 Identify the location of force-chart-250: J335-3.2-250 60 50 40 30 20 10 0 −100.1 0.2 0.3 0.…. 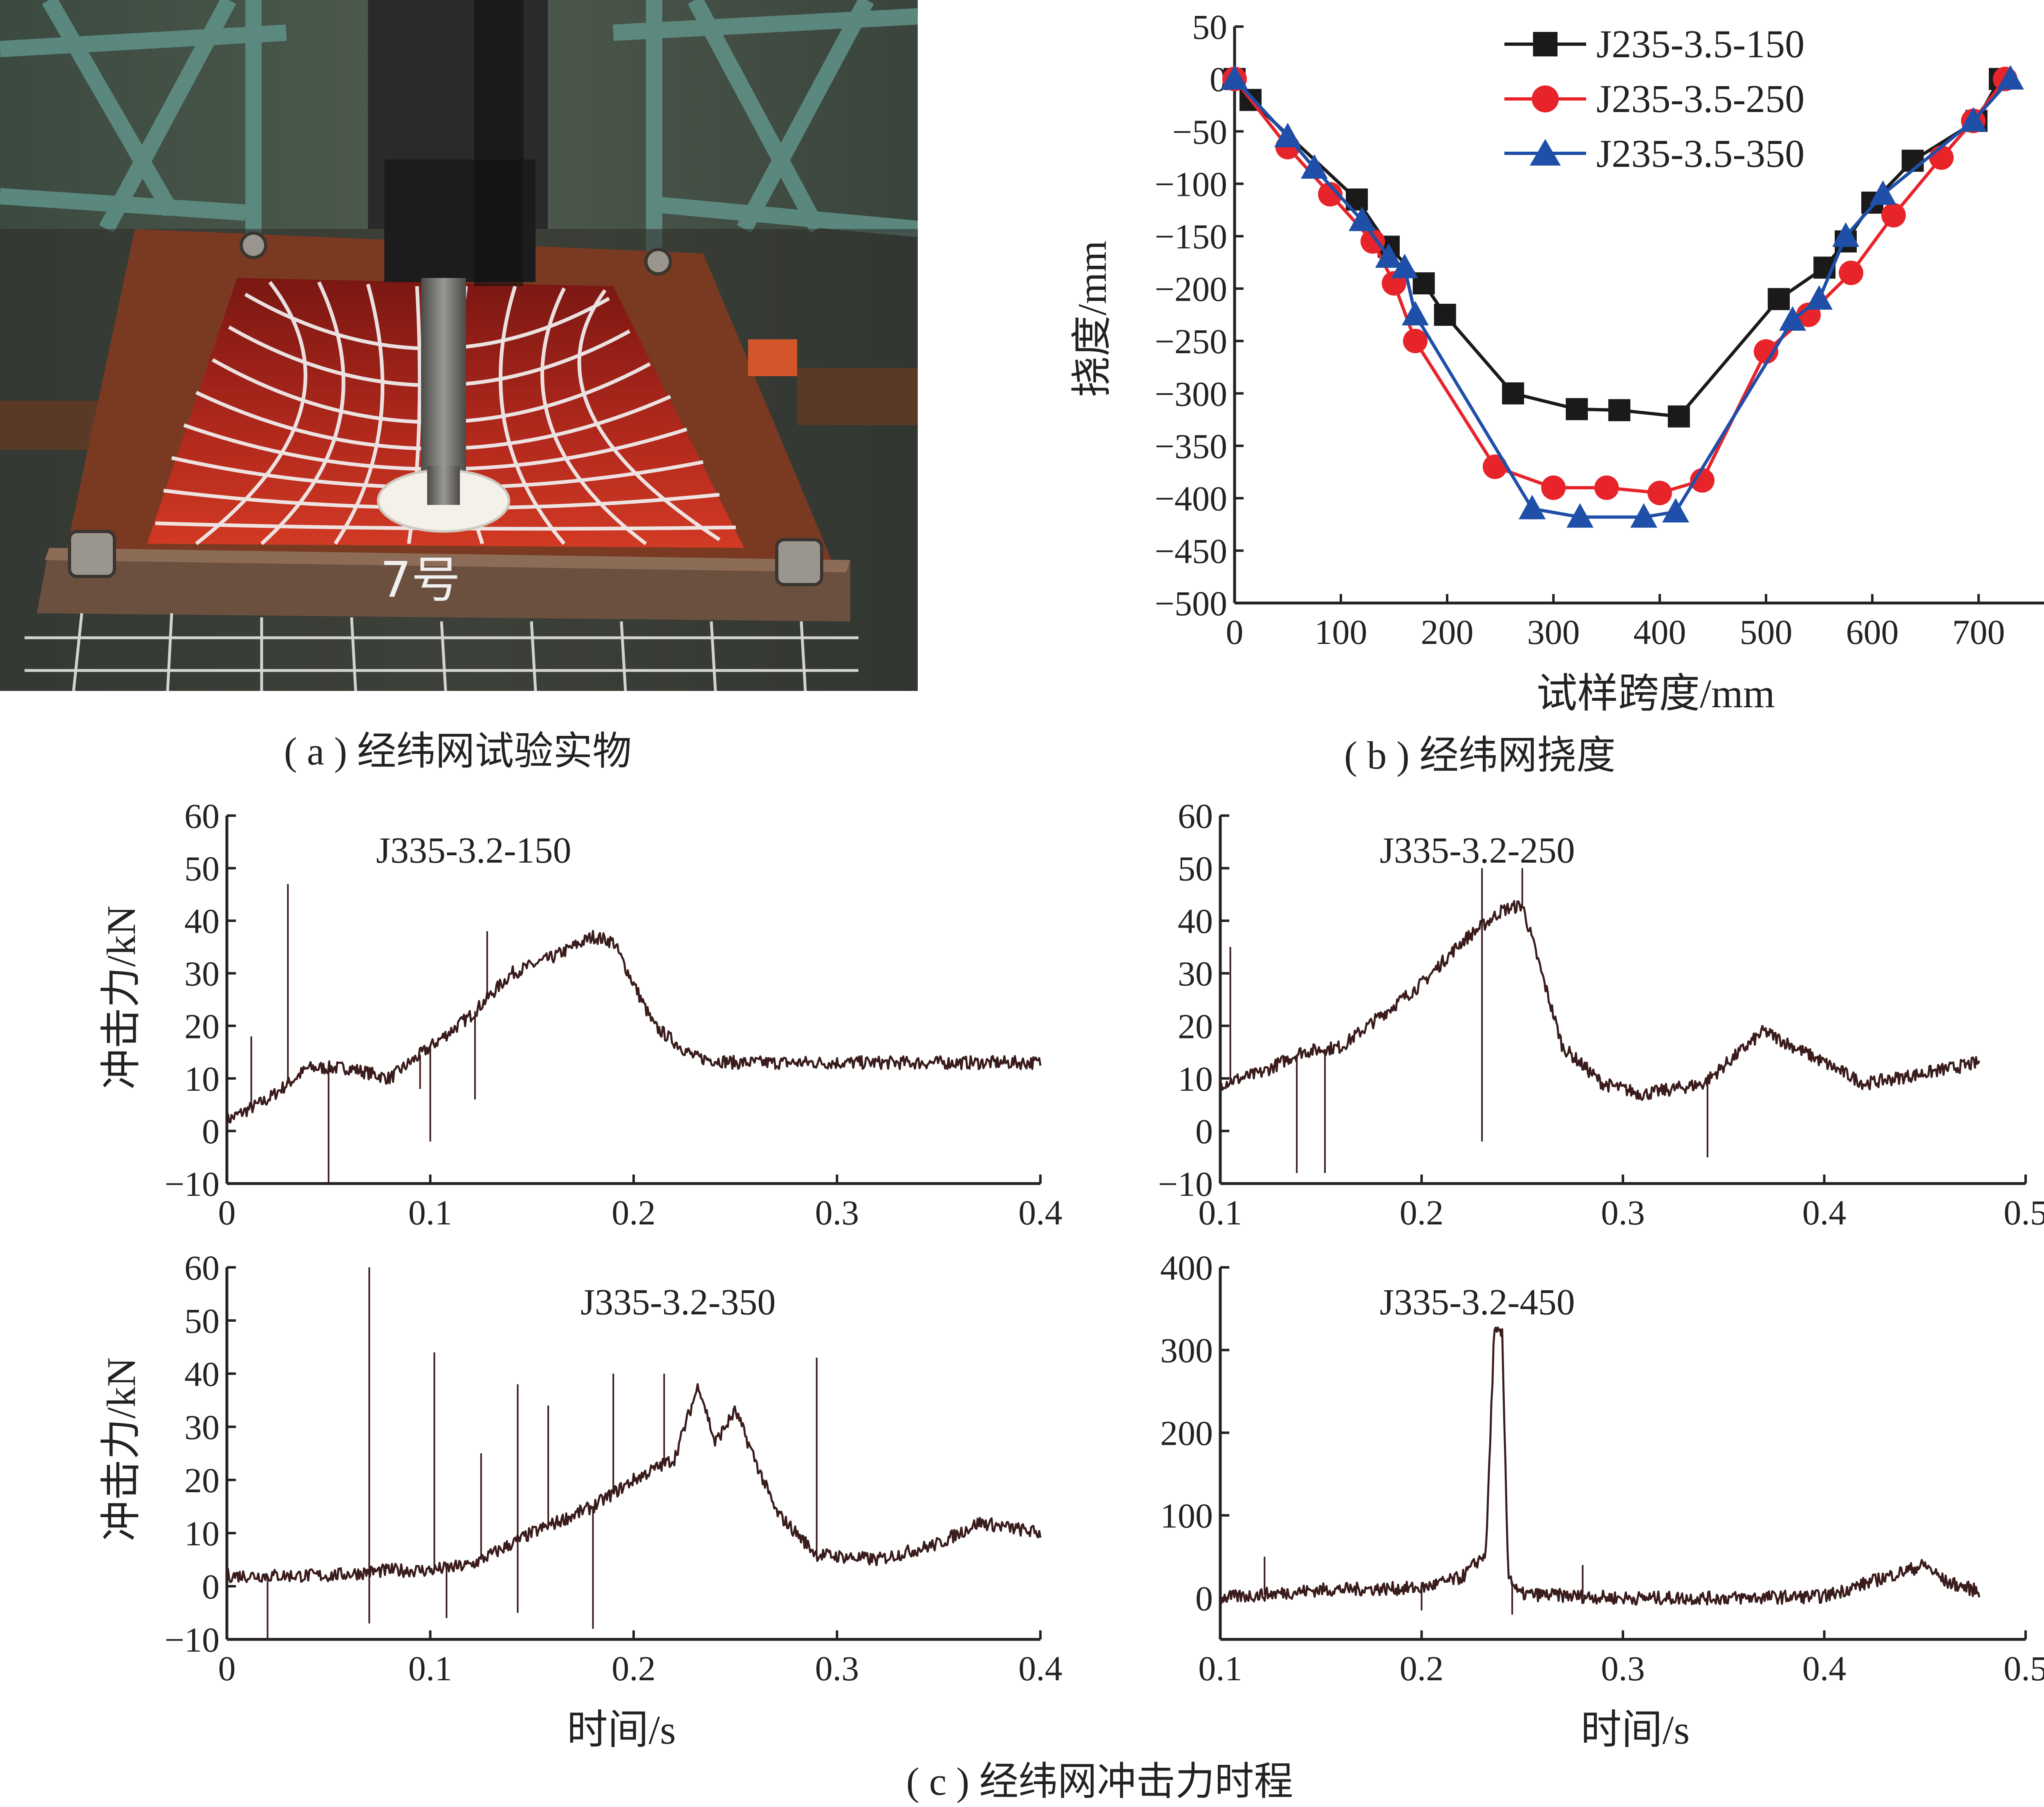
(1601, 1014).